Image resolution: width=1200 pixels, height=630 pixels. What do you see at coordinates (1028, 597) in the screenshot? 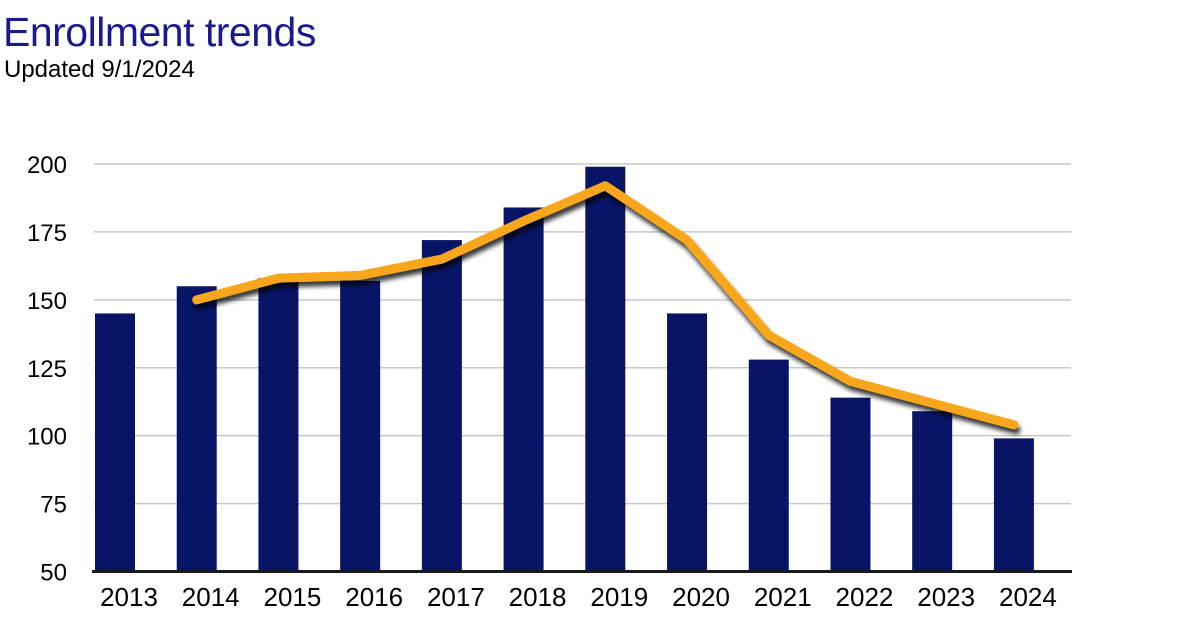
I see `x-label-2024: 2024` at bounding box center [1028, 597].